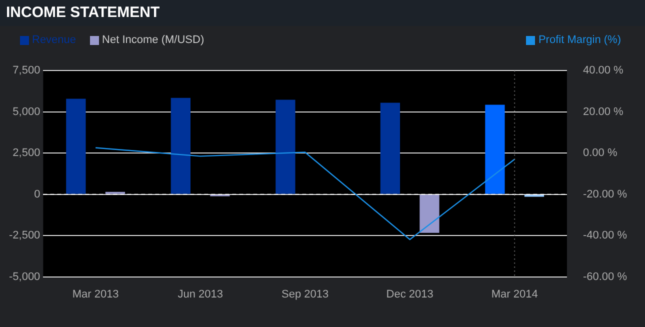 Image resolution: width=645 pixels, height=327 pixels. Describe the element at coordinates (26, 70) in the screenshot. I see `y-tick-label: 7,500` at that location.